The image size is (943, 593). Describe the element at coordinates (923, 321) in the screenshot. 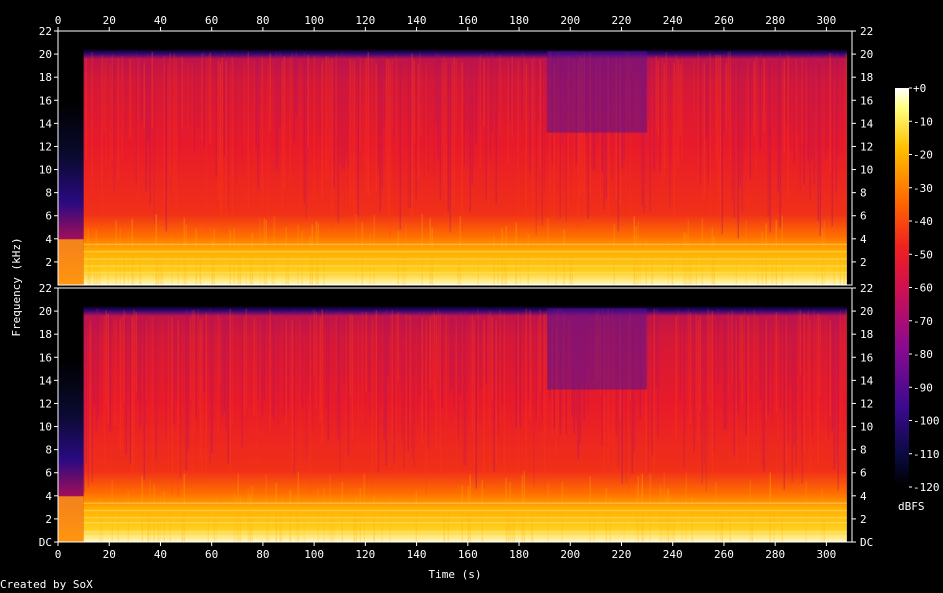

I see `colorbar-tick-label: -70` at that location.